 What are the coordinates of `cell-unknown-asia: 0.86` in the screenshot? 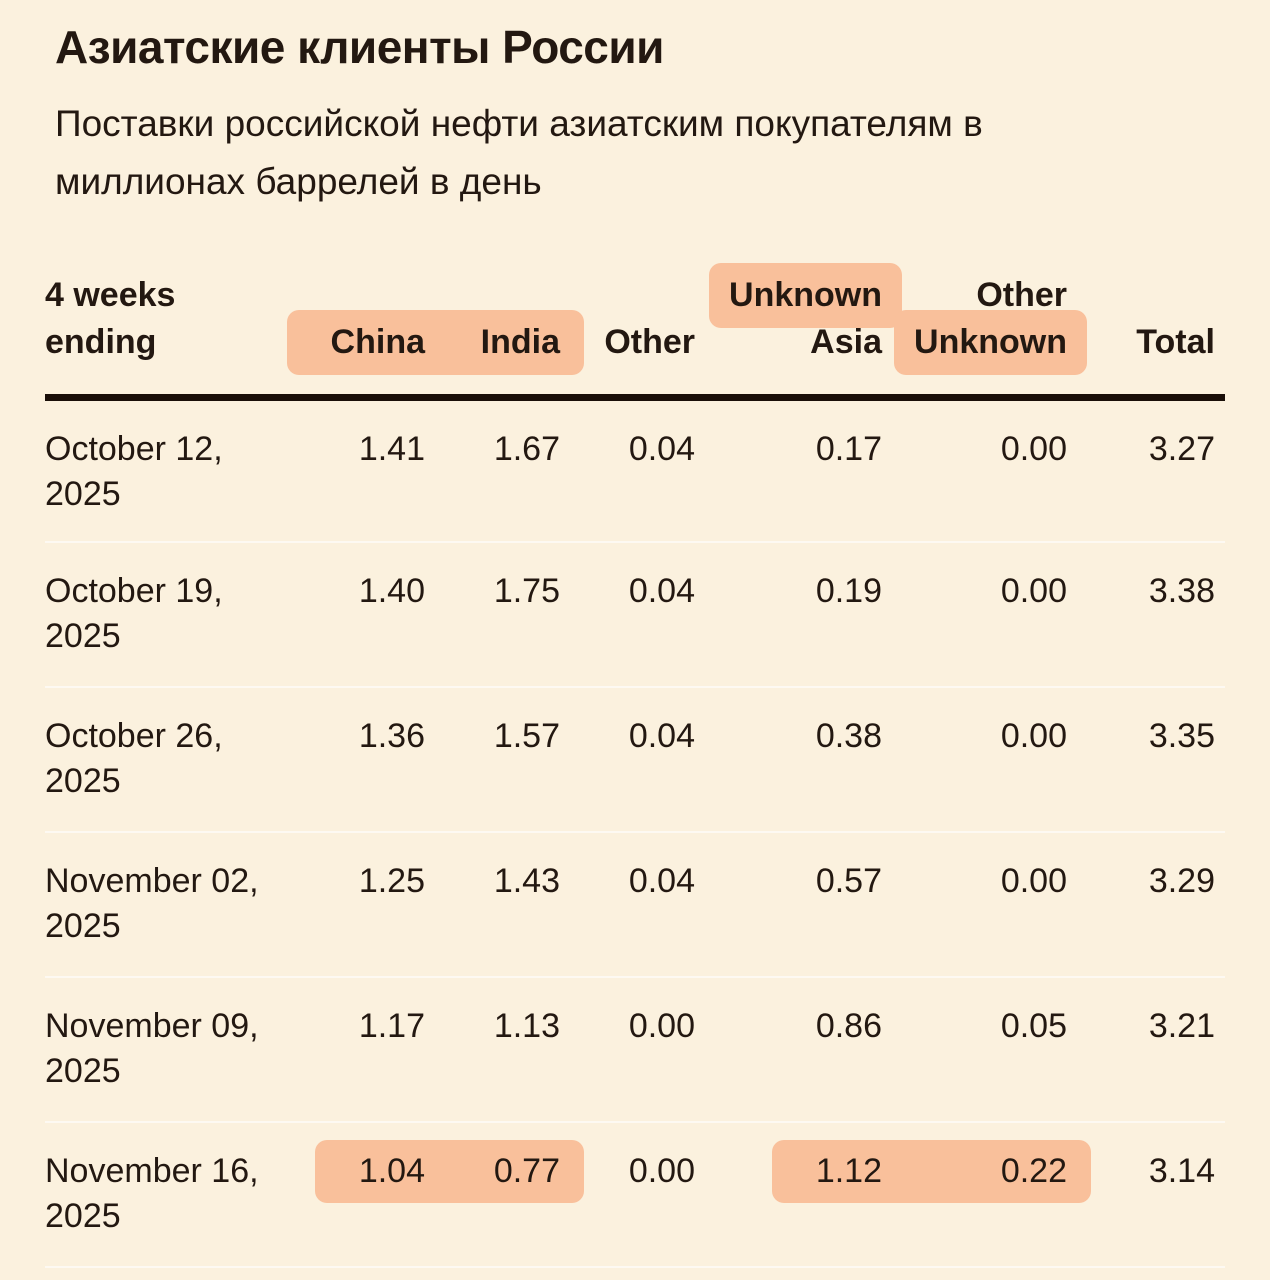 It's located at (788, 1050).